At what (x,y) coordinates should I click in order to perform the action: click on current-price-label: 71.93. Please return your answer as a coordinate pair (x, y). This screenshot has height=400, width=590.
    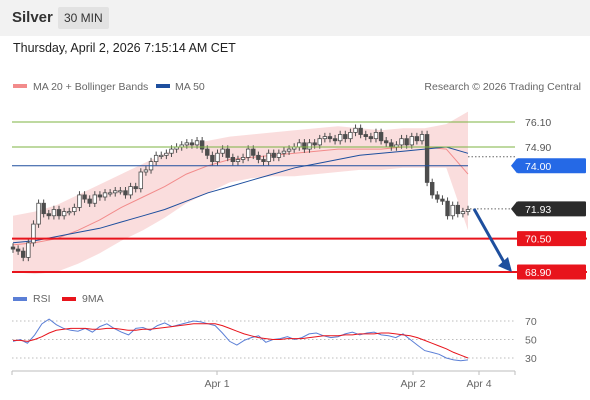
    Looking at the image, I should click on (538, 210).